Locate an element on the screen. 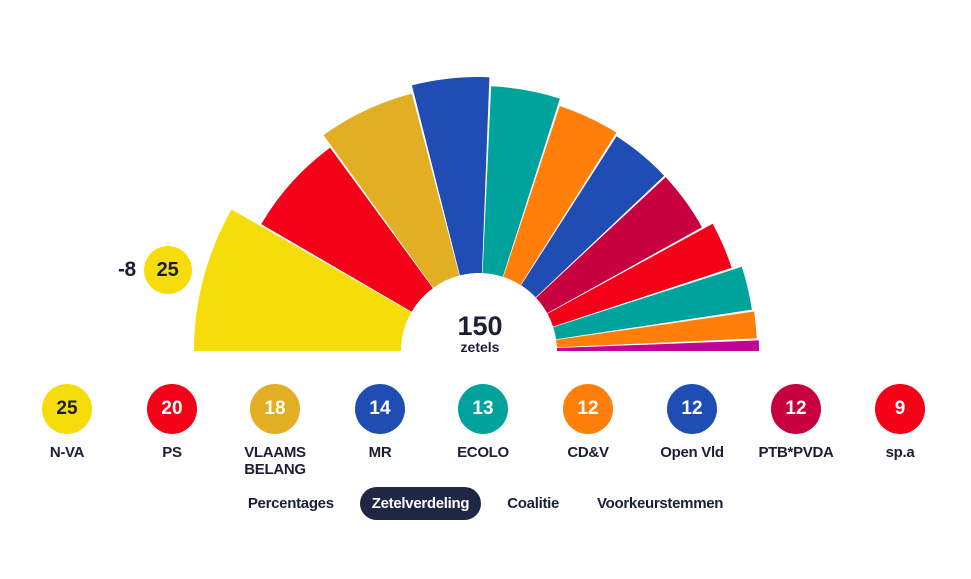 The width and height of the screenshot is (971, 579). legend-item: 12 CD&V is located at coordinates (588, 422).